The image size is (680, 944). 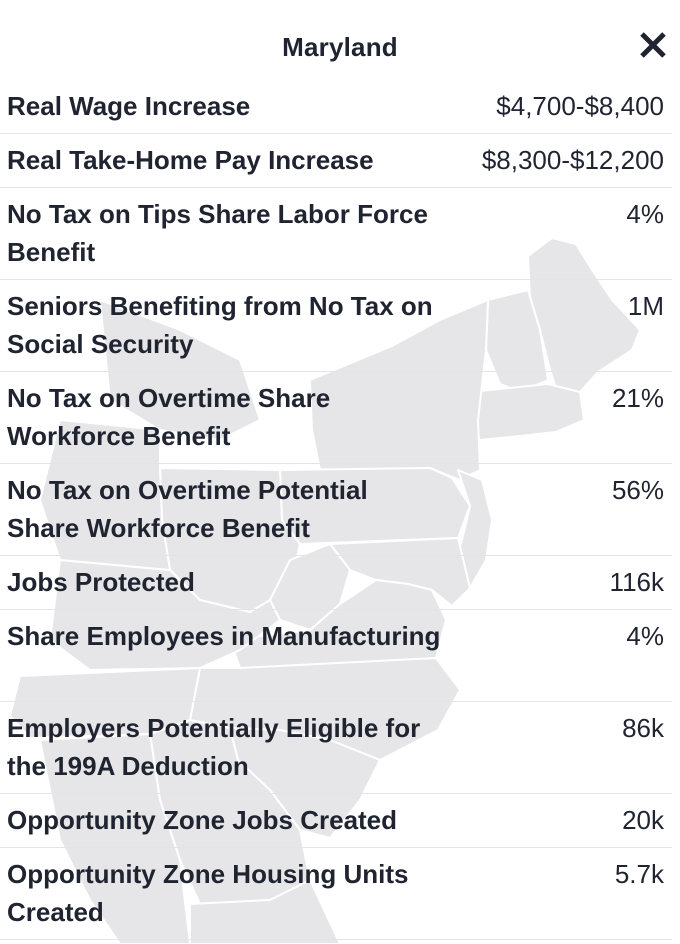 I want to click on stat-value: 116k, so click(x=636, y=582).